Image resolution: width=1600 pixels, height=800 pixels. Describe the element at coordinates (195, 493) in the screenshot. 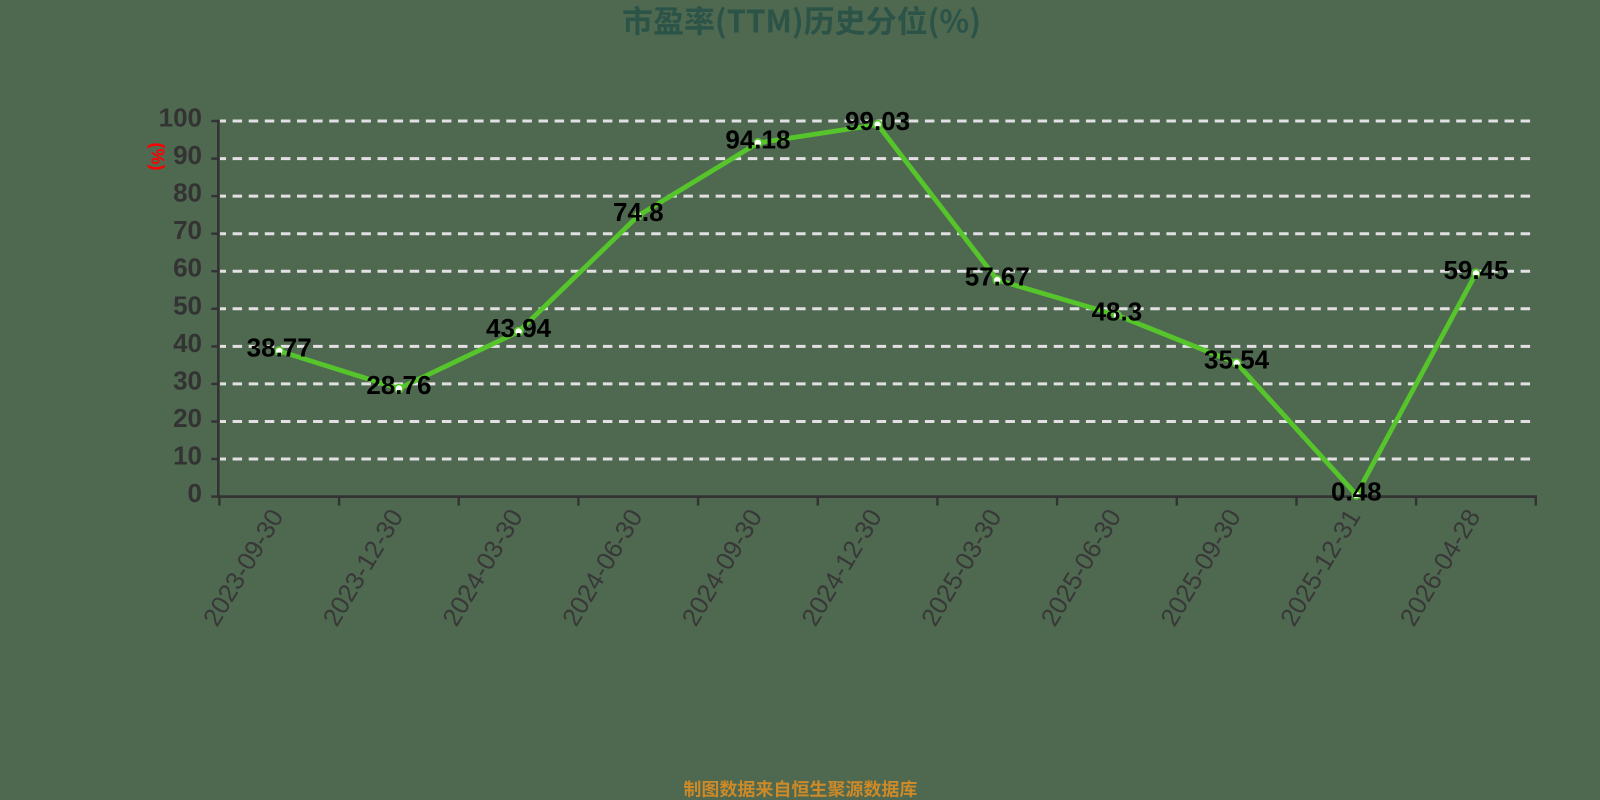

I see `svg-text: 0` at that location.